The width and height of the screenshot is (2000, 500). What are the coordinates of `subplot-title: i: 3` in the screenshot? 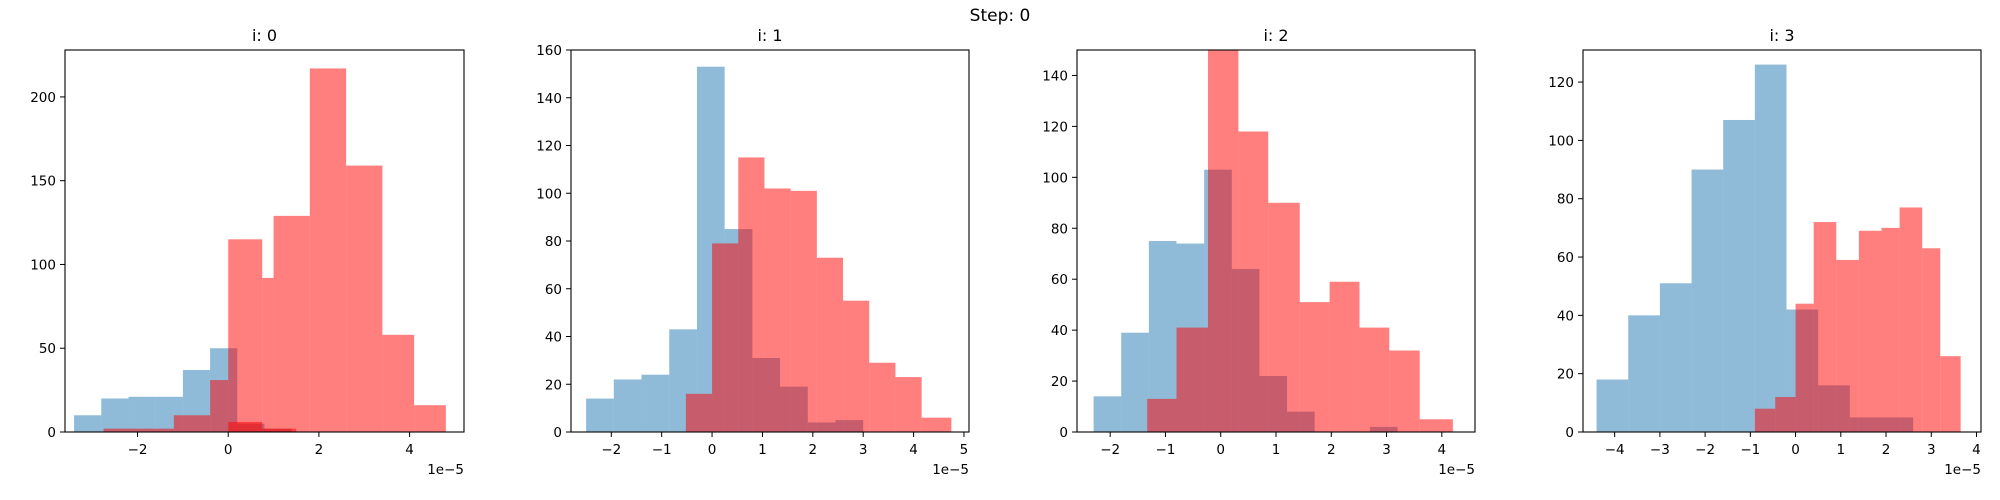 It's located at (1781, 35).